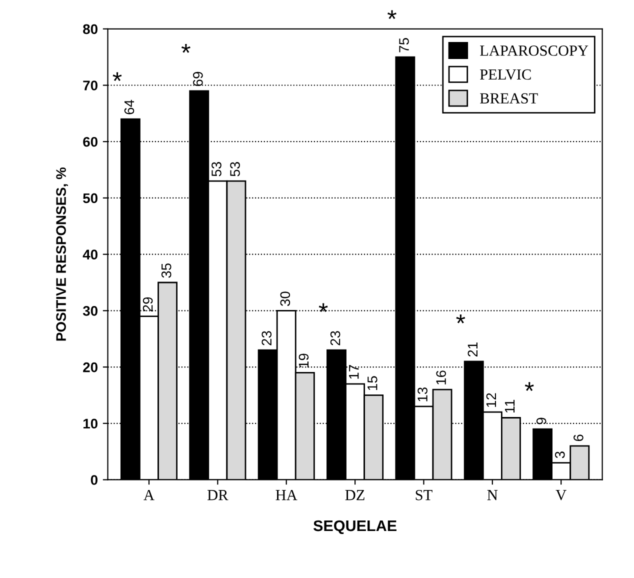 The image size is (634, 578). I want to click on data-label: 13, so click(423, 394).